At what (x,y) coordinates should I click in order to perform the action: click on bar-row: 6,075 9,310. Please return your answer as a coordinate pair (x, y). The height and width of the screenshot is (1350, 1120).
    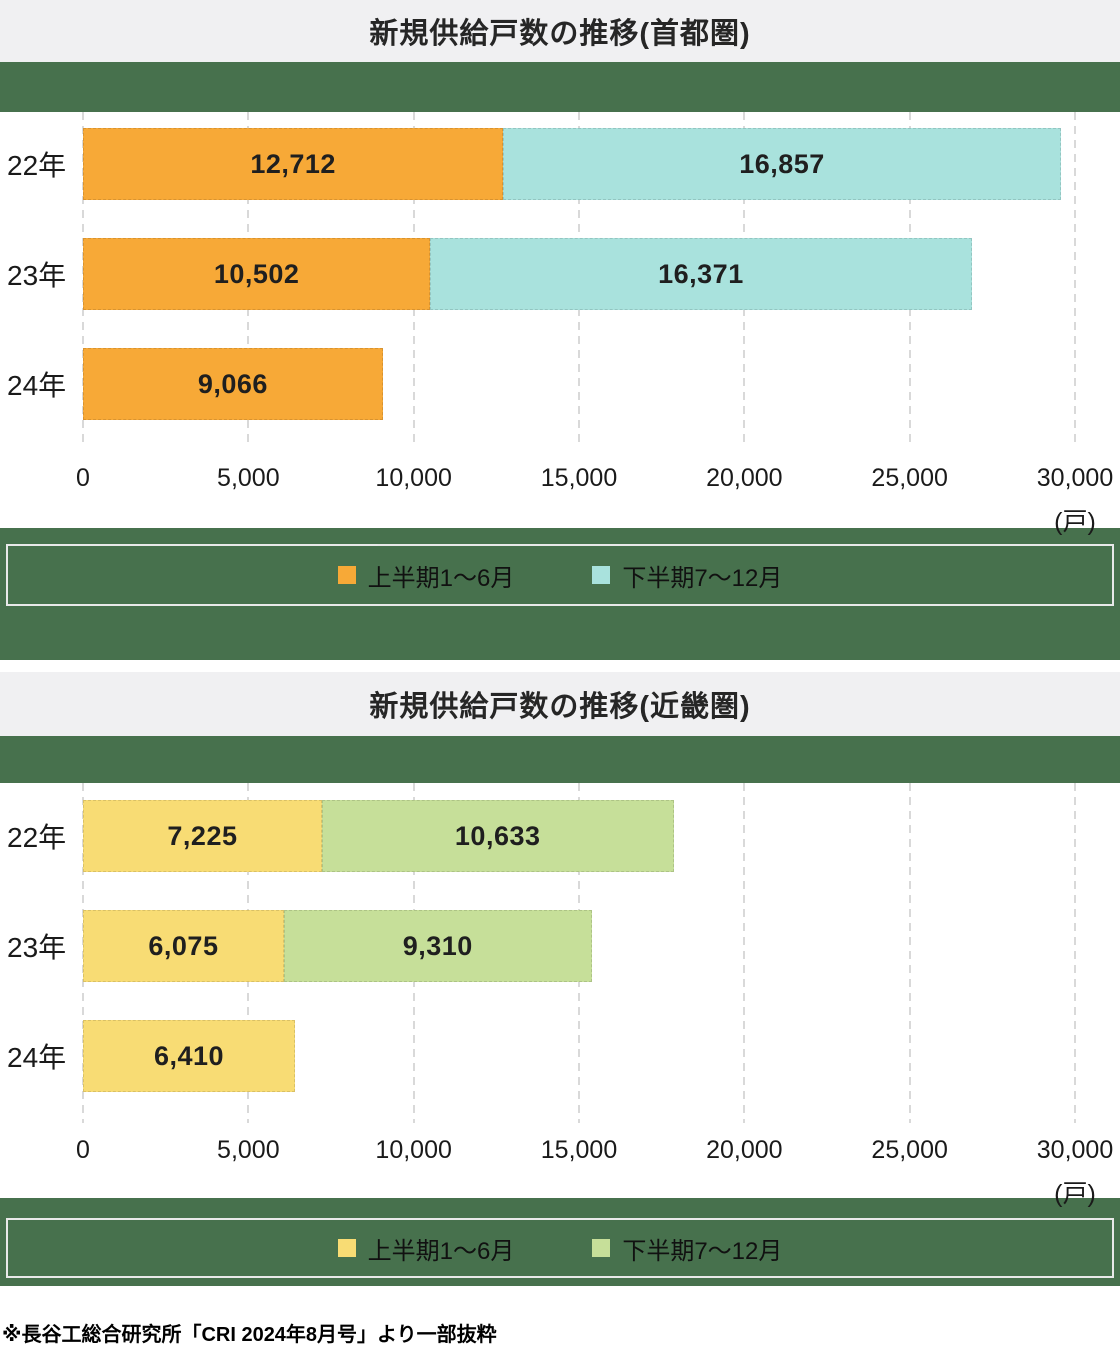
    Looking at the image, I should click on (579, 946).